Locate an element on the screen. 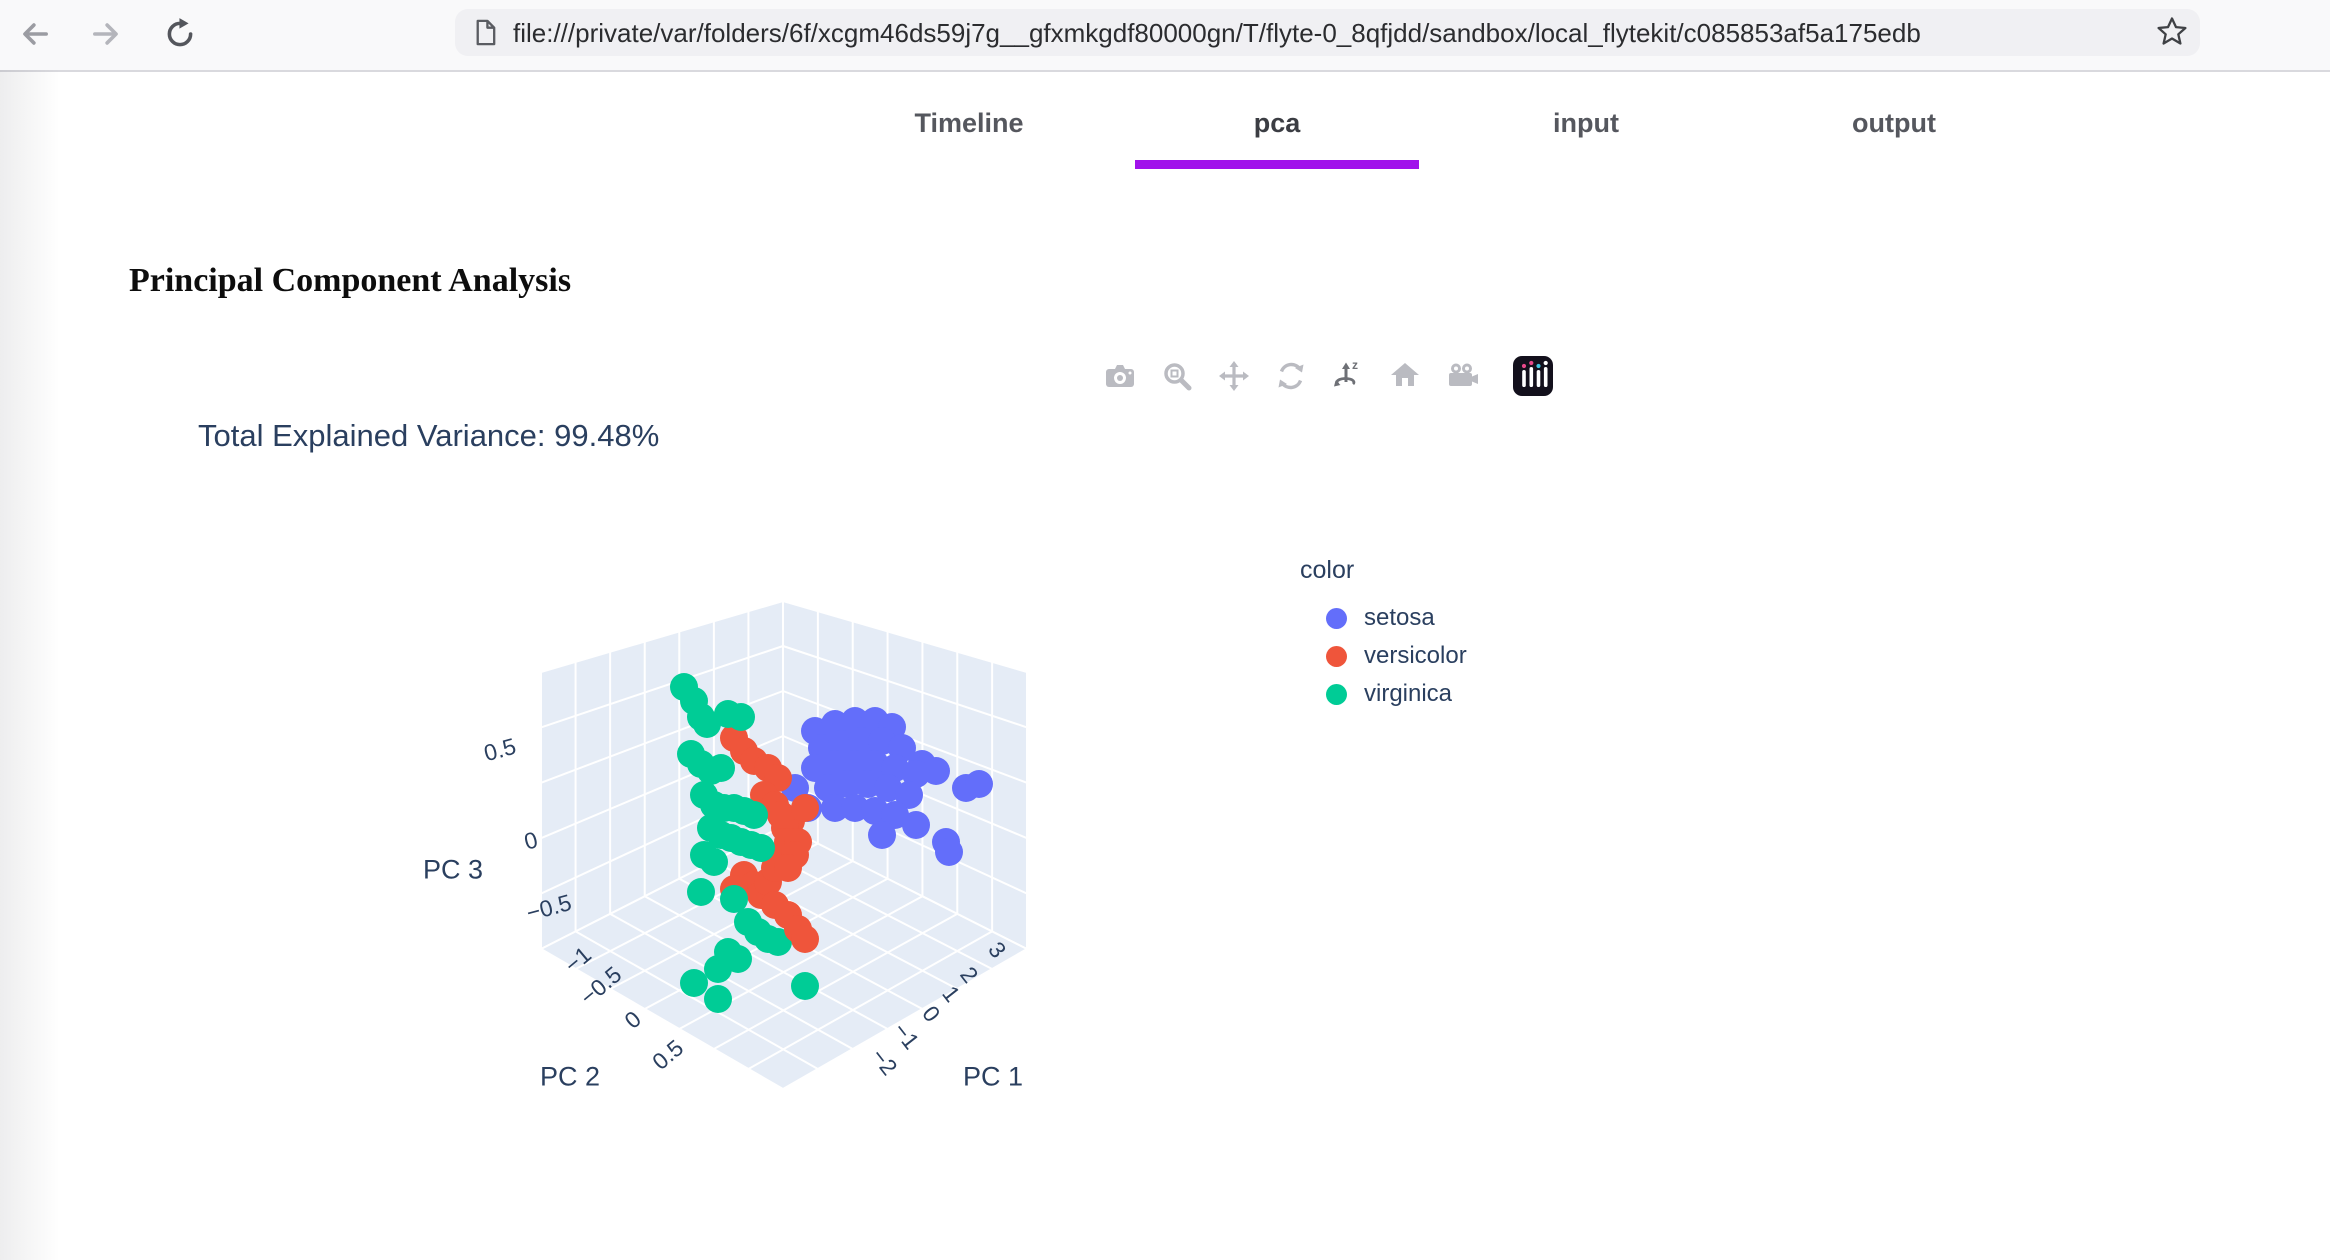 Image resolution: width=2330 pixels, height=1260 pixels. chart-title: Total Explained Variance: 99.48% is located at coordinates (429, 435).